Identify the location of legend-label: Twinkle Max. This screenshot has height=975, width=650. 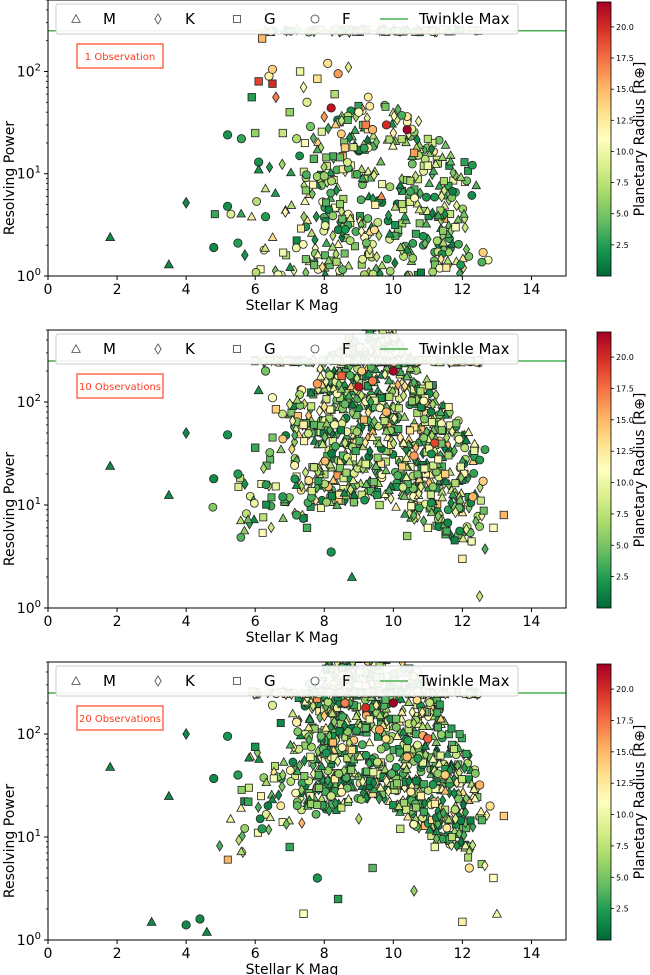
(464, 681).